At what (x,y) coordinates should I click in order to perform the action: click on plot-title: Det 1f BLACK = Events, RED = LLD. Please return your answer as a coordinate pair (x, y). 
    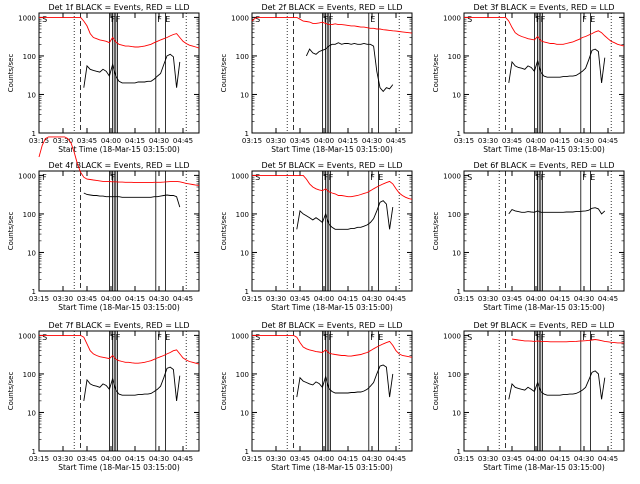
    Looking at the image, I should click on (118, 7).